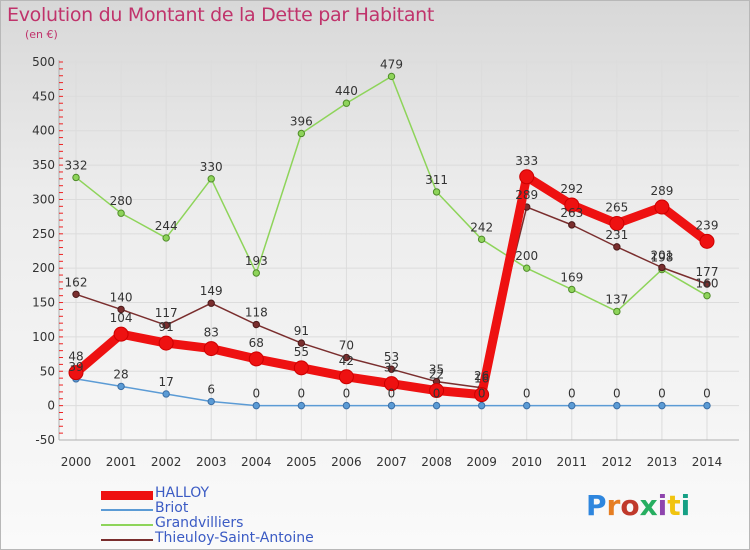  What do you see at coordinates (75, 357) in the screenshot?
I see `data-label-halloy: 48` at bounding box center [75, 357].